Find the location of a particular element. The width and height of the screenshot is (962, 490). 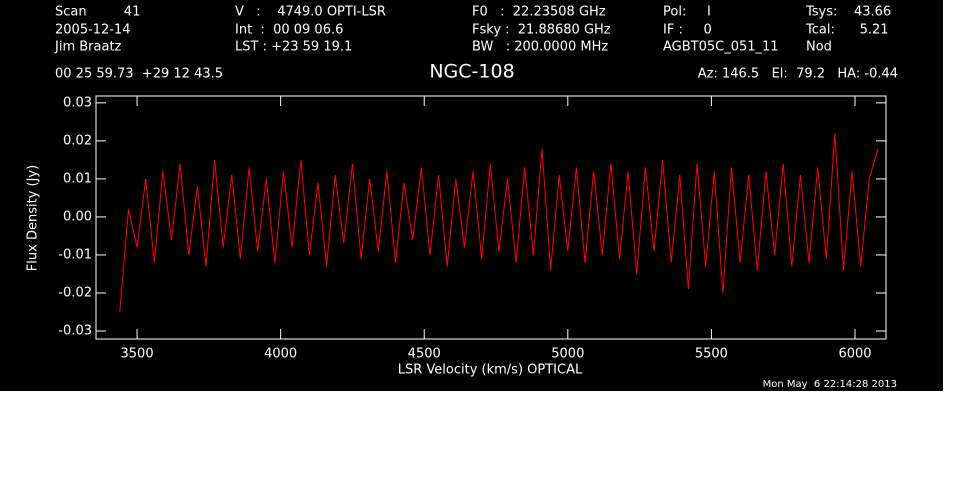

x-tick-label: 5000 is located at coordinates (567, 354).